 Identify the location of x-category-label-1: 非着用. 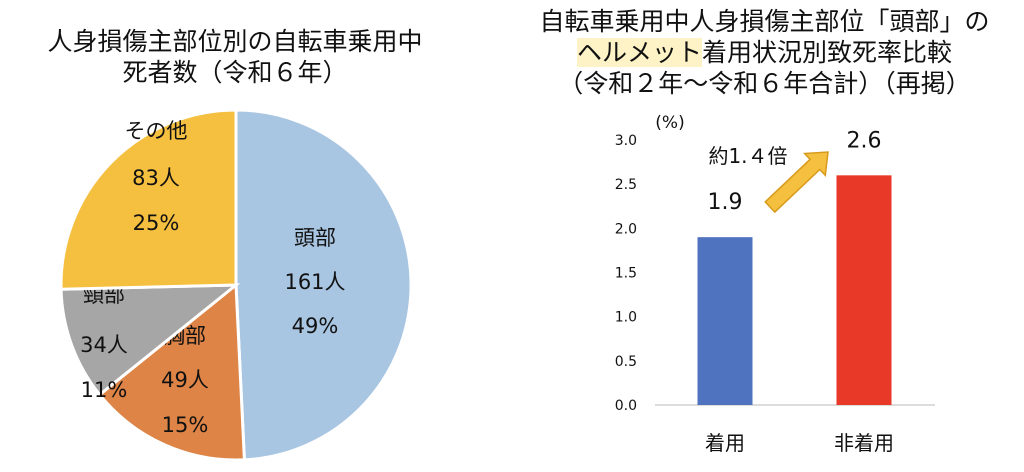
(864, 443).